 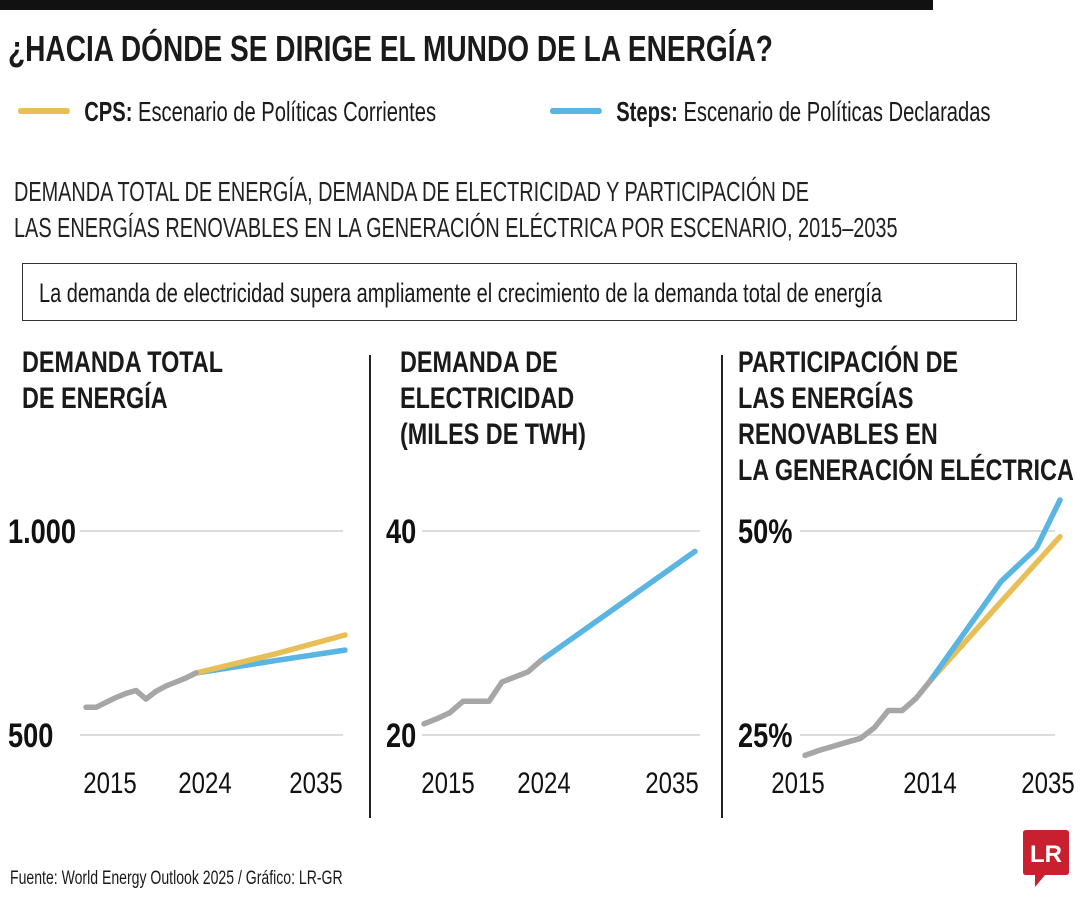 I want to click on y-tick-label: 20, so click(x=401, y=735).